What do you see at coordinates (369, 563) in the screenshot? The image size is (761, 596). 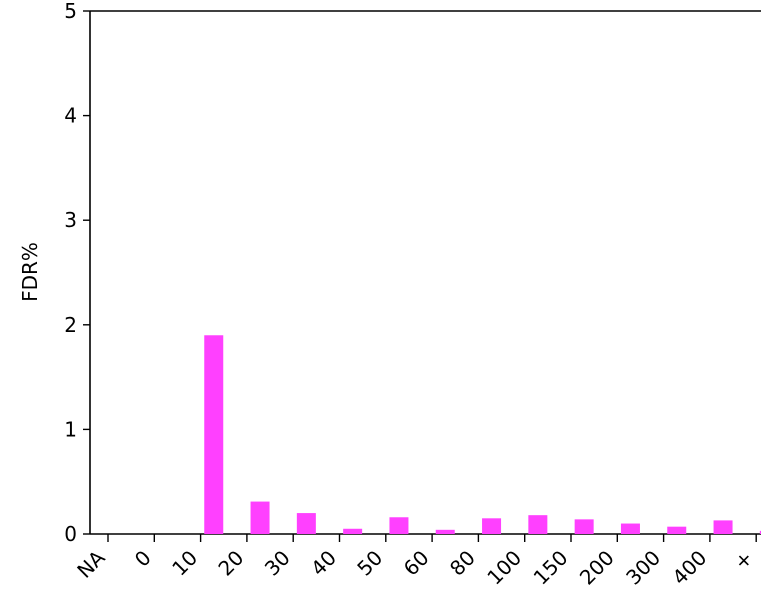 I see `x-tick-label: 50` at bounding box center [369, 563].